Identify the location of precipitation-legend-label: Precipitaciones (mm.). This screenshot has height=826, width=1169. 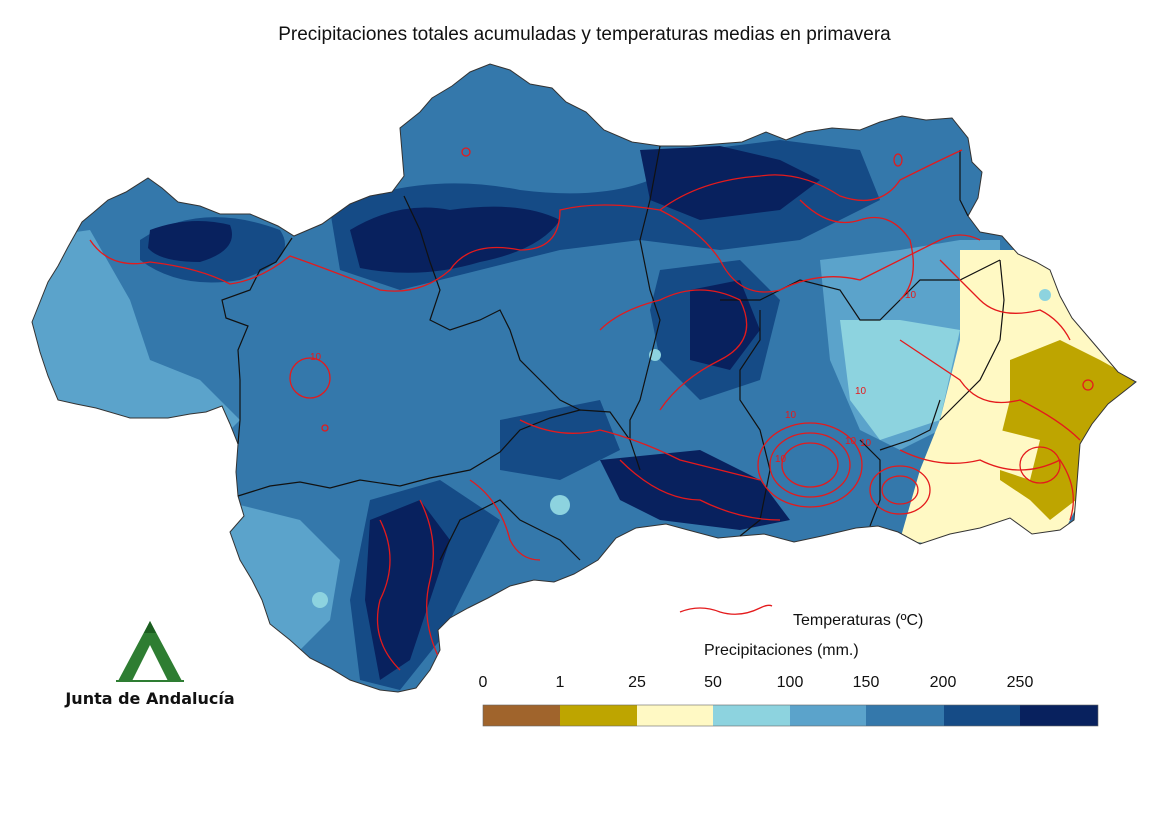
(781, 650).